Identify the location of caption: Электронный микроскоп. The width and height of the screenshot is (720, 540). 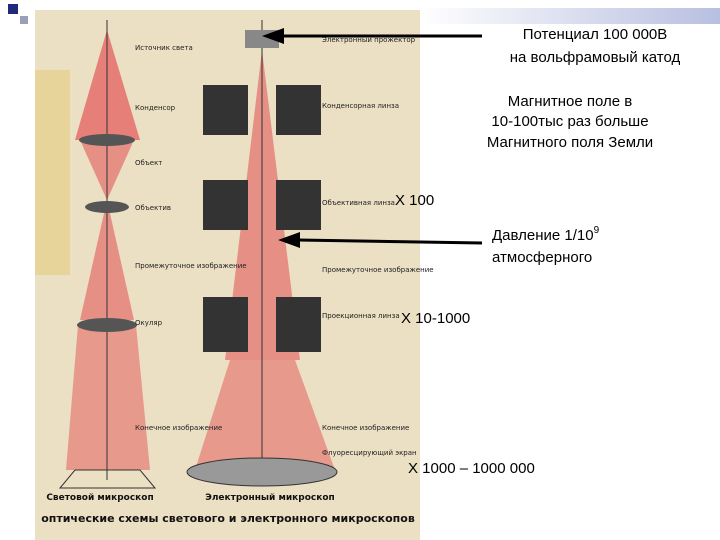
(270, 498).